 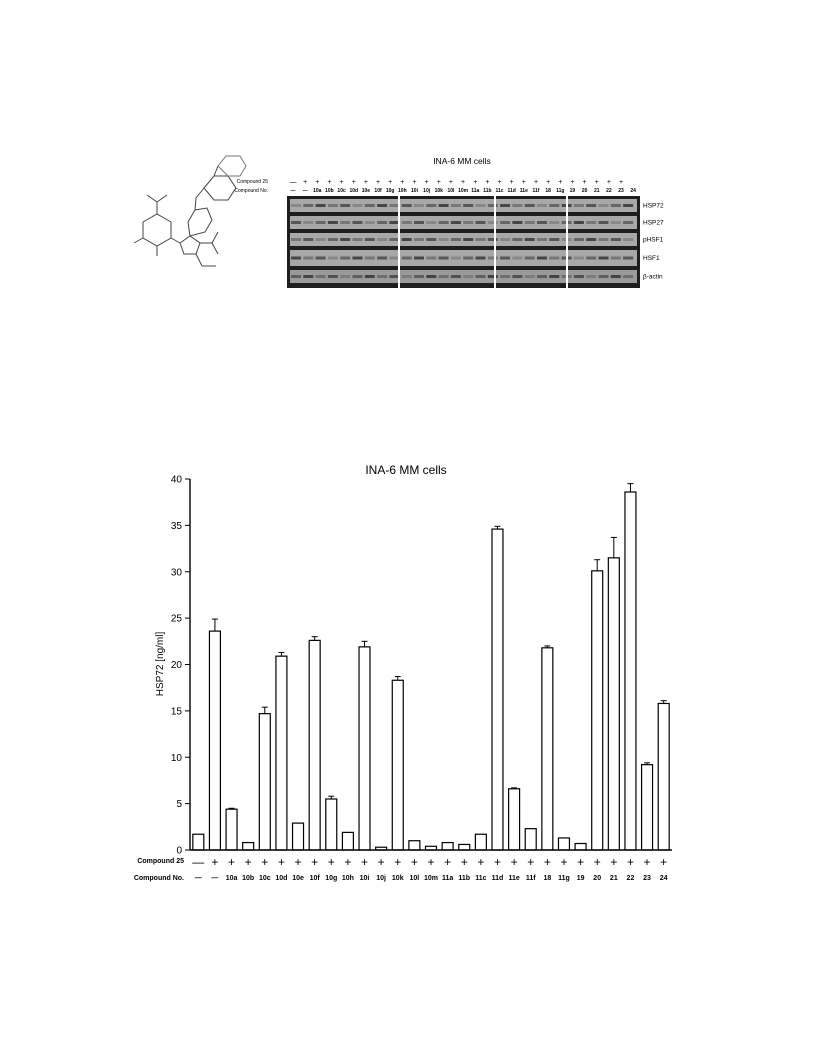 What do you see at coordinates (331, 878) in the screenshot?
I see `x-tick-label: 10g` at bounding box center [331, 878].